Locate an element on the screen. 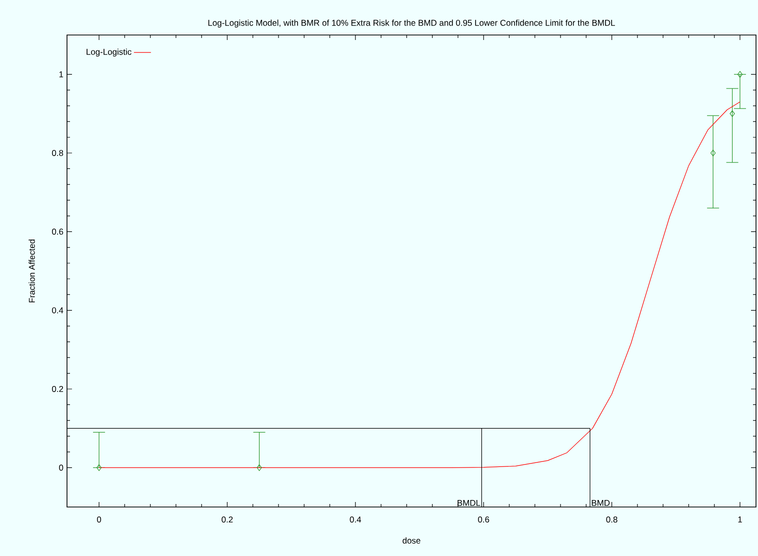  y-tick-label: 0.4 is located at coordinates (58, 310).